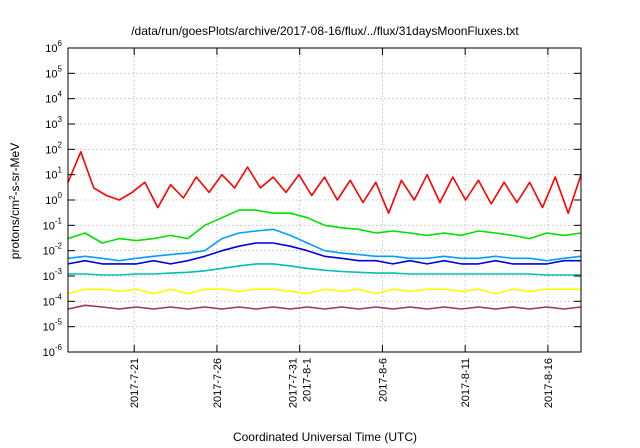  What do you see at coordinates (53, 98) in the screenshot?
I see `y-tick-label: 10⁴` at bounding box center [53, 98].